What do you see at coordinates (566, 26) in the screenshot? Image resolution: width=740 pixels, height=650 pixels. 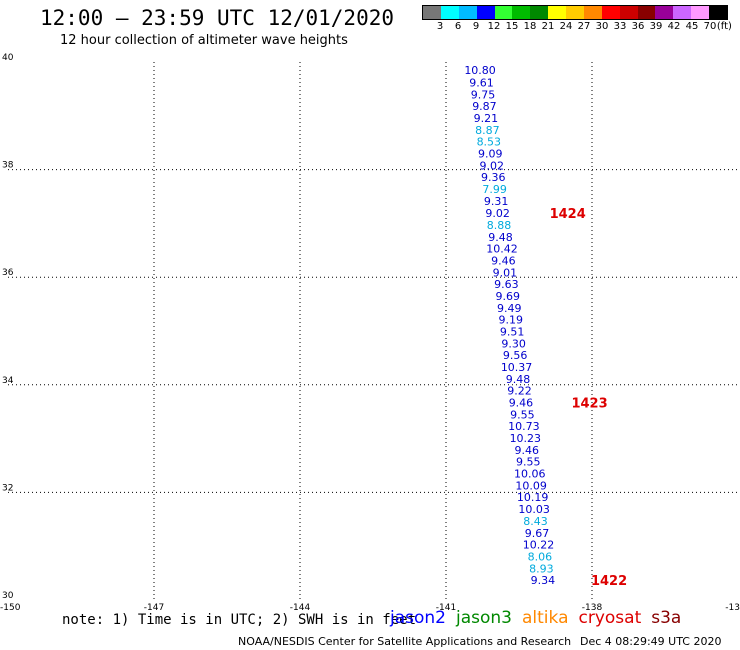 I see `color-scale-label: 24` at bounding box center [566, 26].